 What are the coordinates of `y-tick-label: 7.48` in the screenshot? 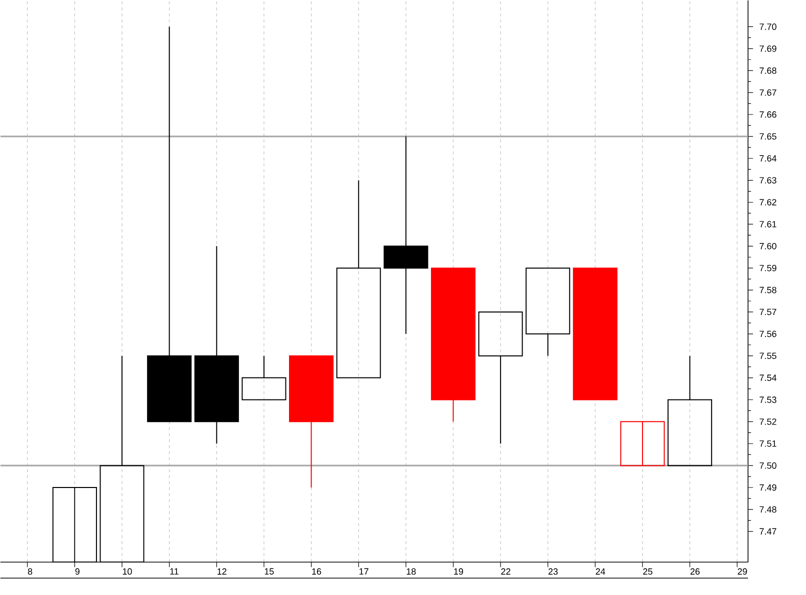 It's located at (768, 509).